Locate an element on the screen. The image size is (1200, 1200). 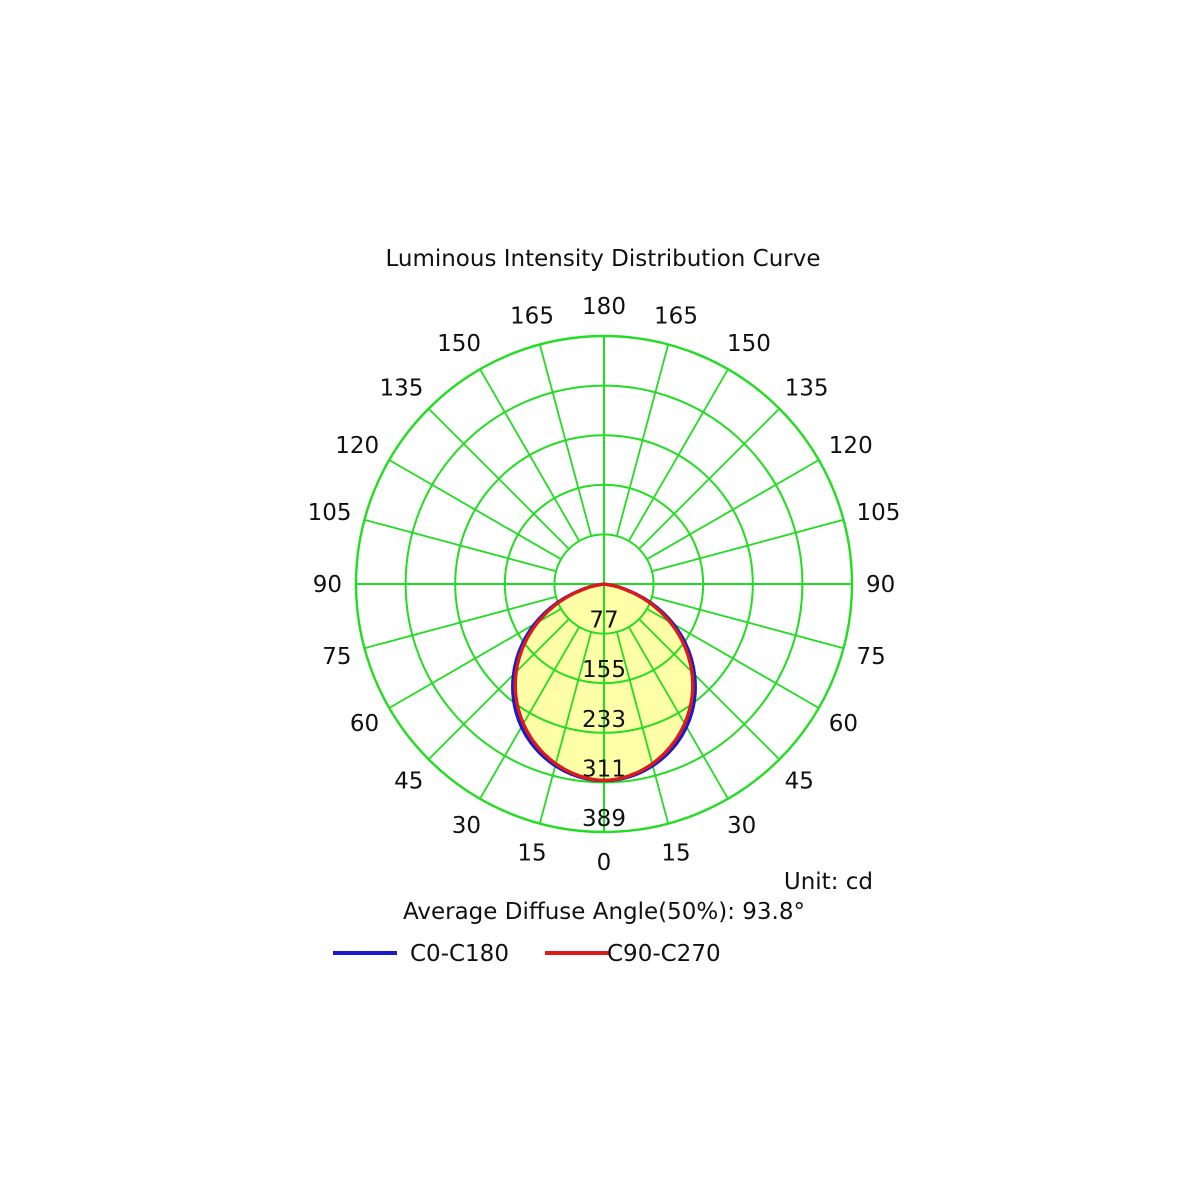
legend-label-c90-c270: C90-C270 is located at coordinates (664, 954).